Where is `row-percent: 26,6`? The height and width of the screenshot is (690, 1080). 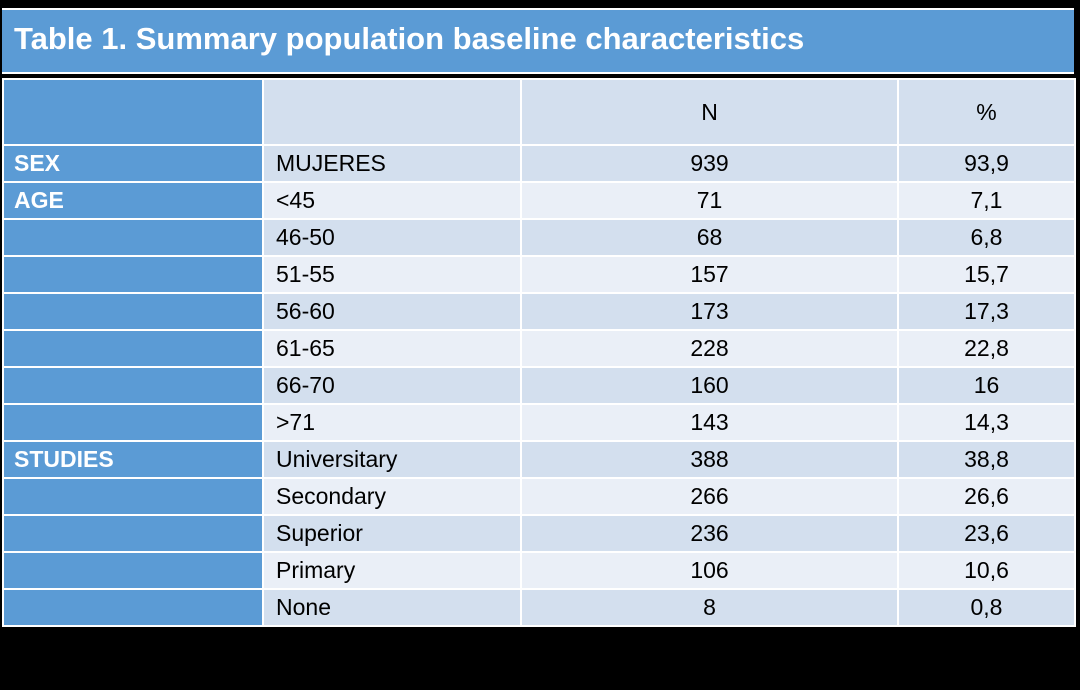
row-percent: 26,6 is located at coordinates (986, 496).